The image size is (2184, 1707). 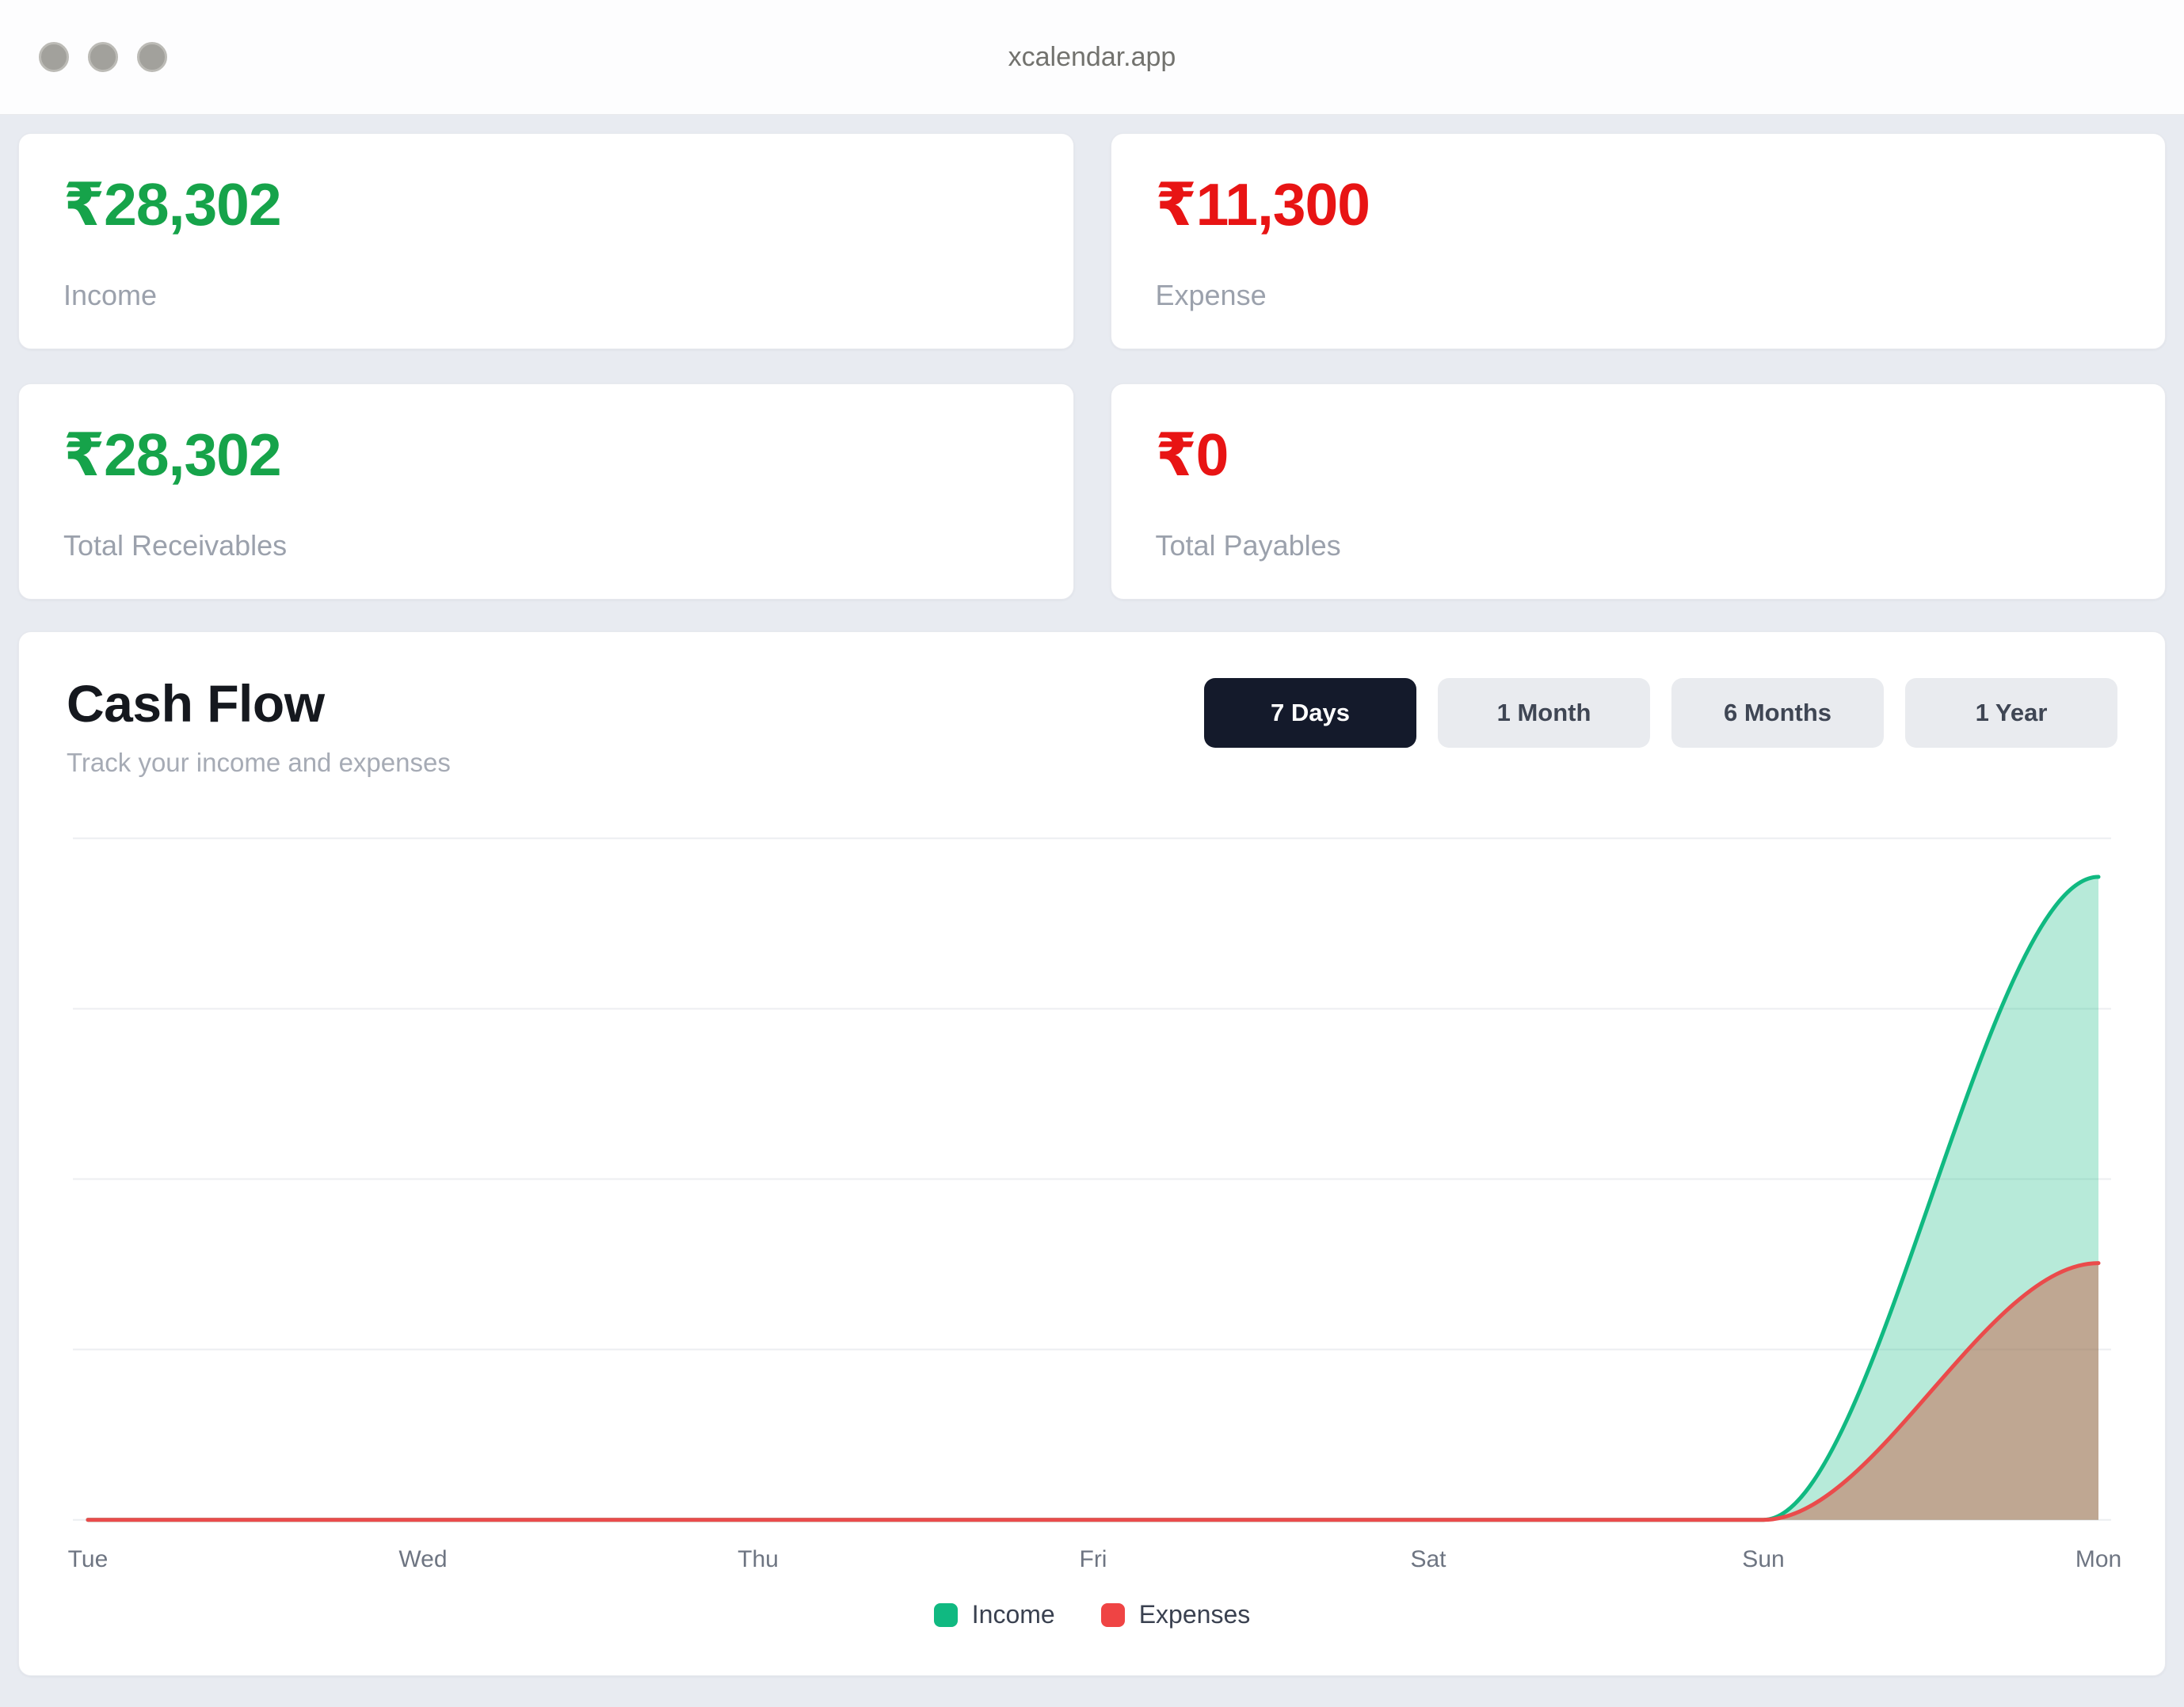 What do you see at coordinates (1013, 1615) in the screenshot?
I see `legend-label-income: Income` at bounding box center [1013, 1615].